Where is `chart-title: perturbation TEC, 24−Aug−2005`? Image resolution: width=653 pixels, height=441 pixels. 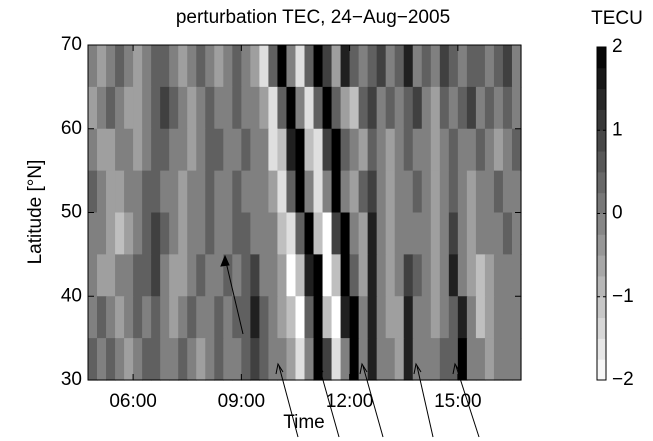 chart-title: perturbation TEC, 24−Aug−2005 is located at coordinates (313, 17).